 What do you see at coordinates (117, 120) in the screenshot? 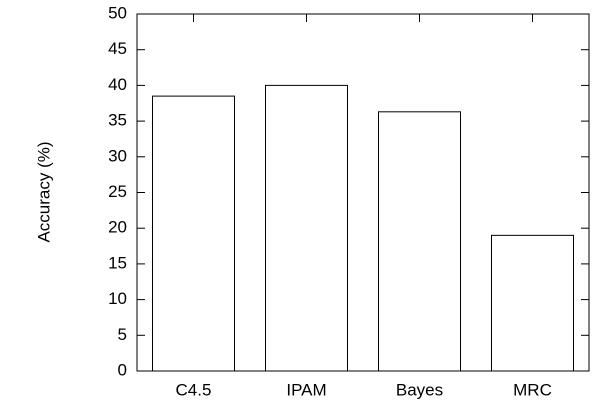
I see `y-tick-label: 35` at bounding box center [117, 120].